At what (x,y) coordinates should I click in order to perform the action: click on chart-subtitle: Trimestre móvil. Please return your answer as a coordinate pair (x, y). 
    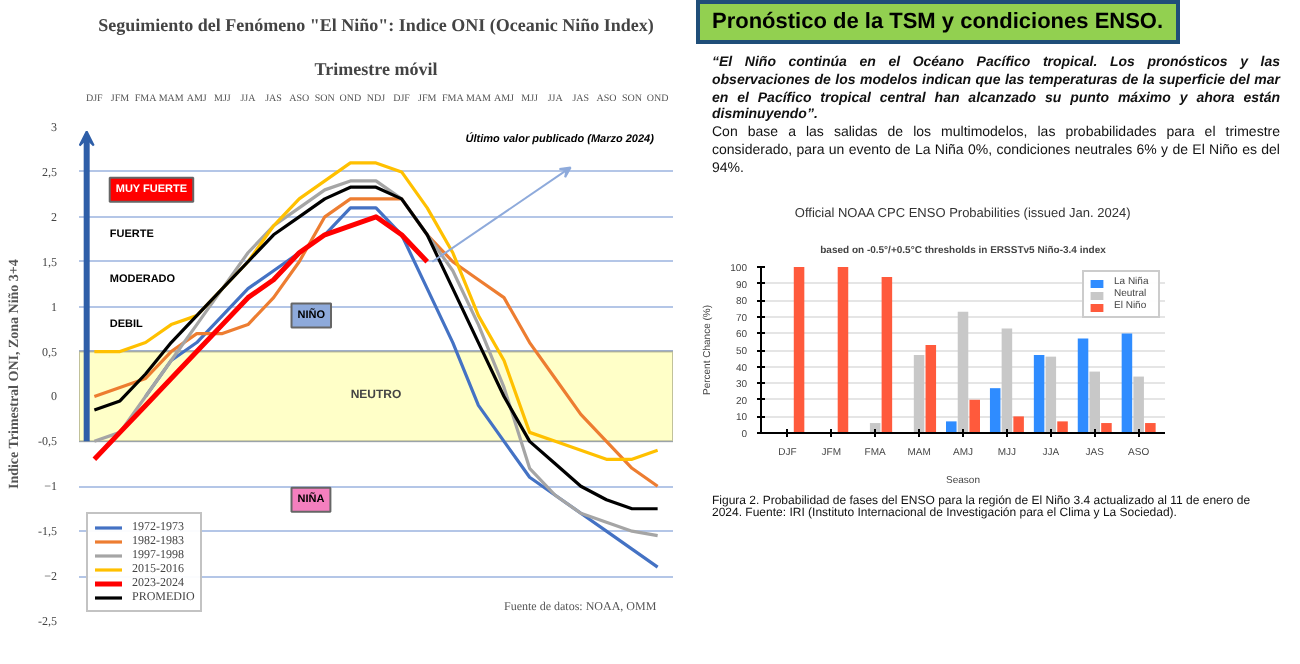
    Looking at the image, I should click on (376, 69).